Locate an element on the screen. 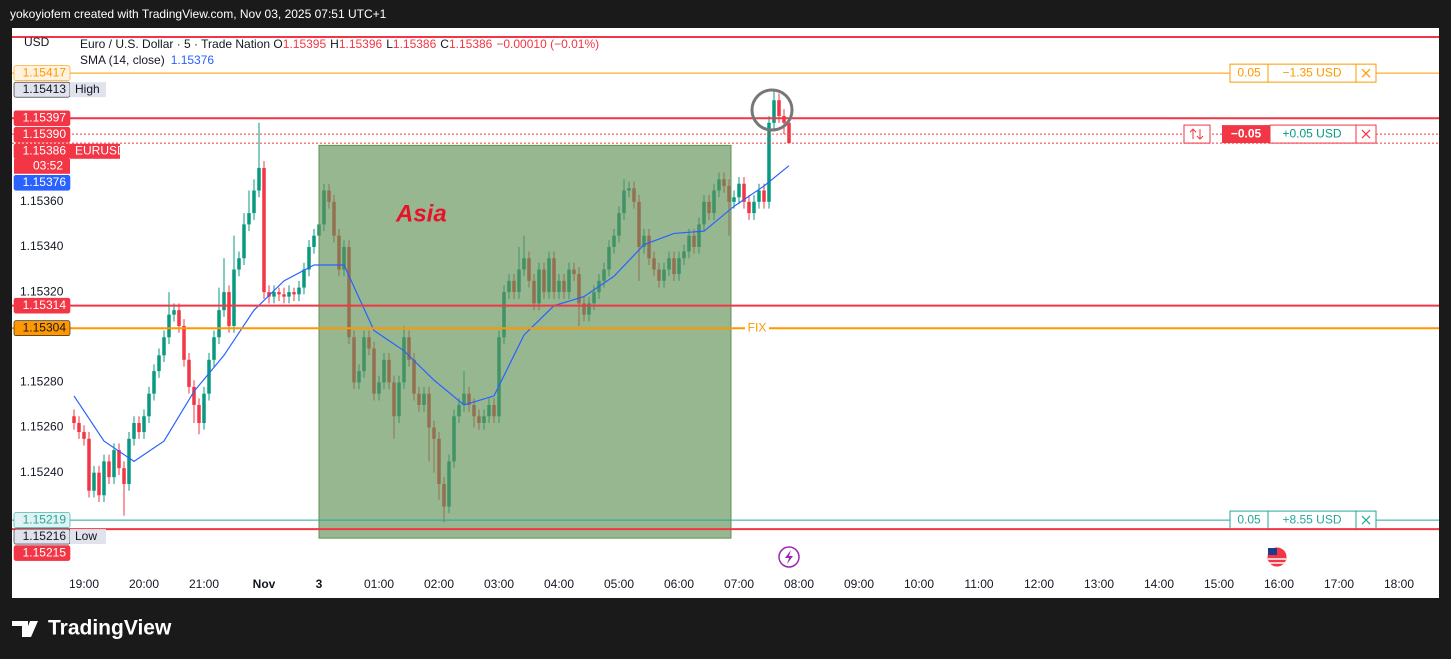 Image resolution: width=1451 pixels, height=659 pixels. order-pnl: +8.55 USD is located at coordinates (1311, 519).